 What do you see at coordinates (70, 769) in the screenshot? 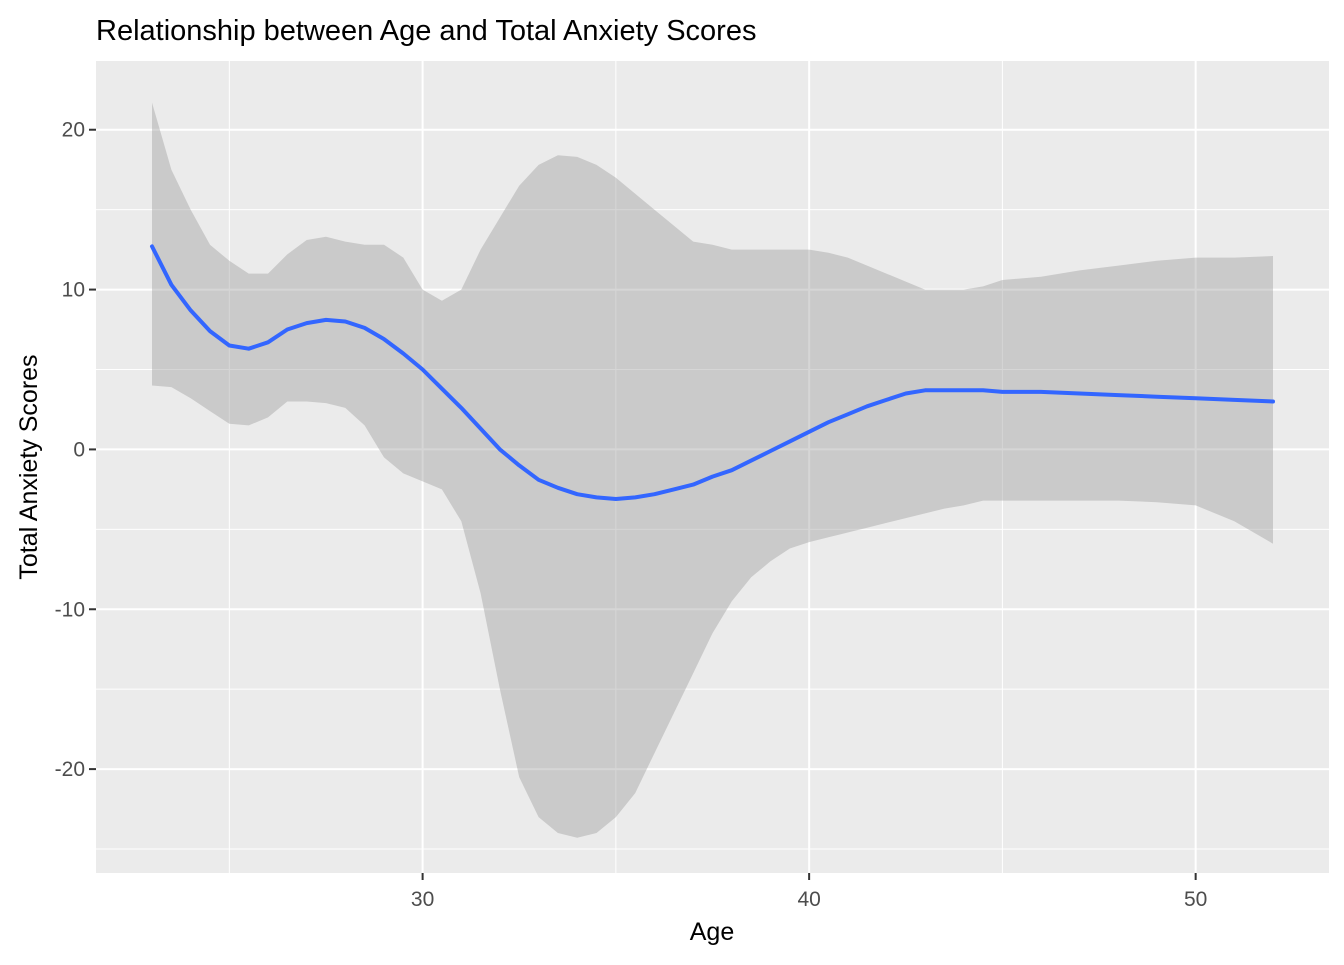
I see `y-tick-label: -20` at bounding box center [70, 769].